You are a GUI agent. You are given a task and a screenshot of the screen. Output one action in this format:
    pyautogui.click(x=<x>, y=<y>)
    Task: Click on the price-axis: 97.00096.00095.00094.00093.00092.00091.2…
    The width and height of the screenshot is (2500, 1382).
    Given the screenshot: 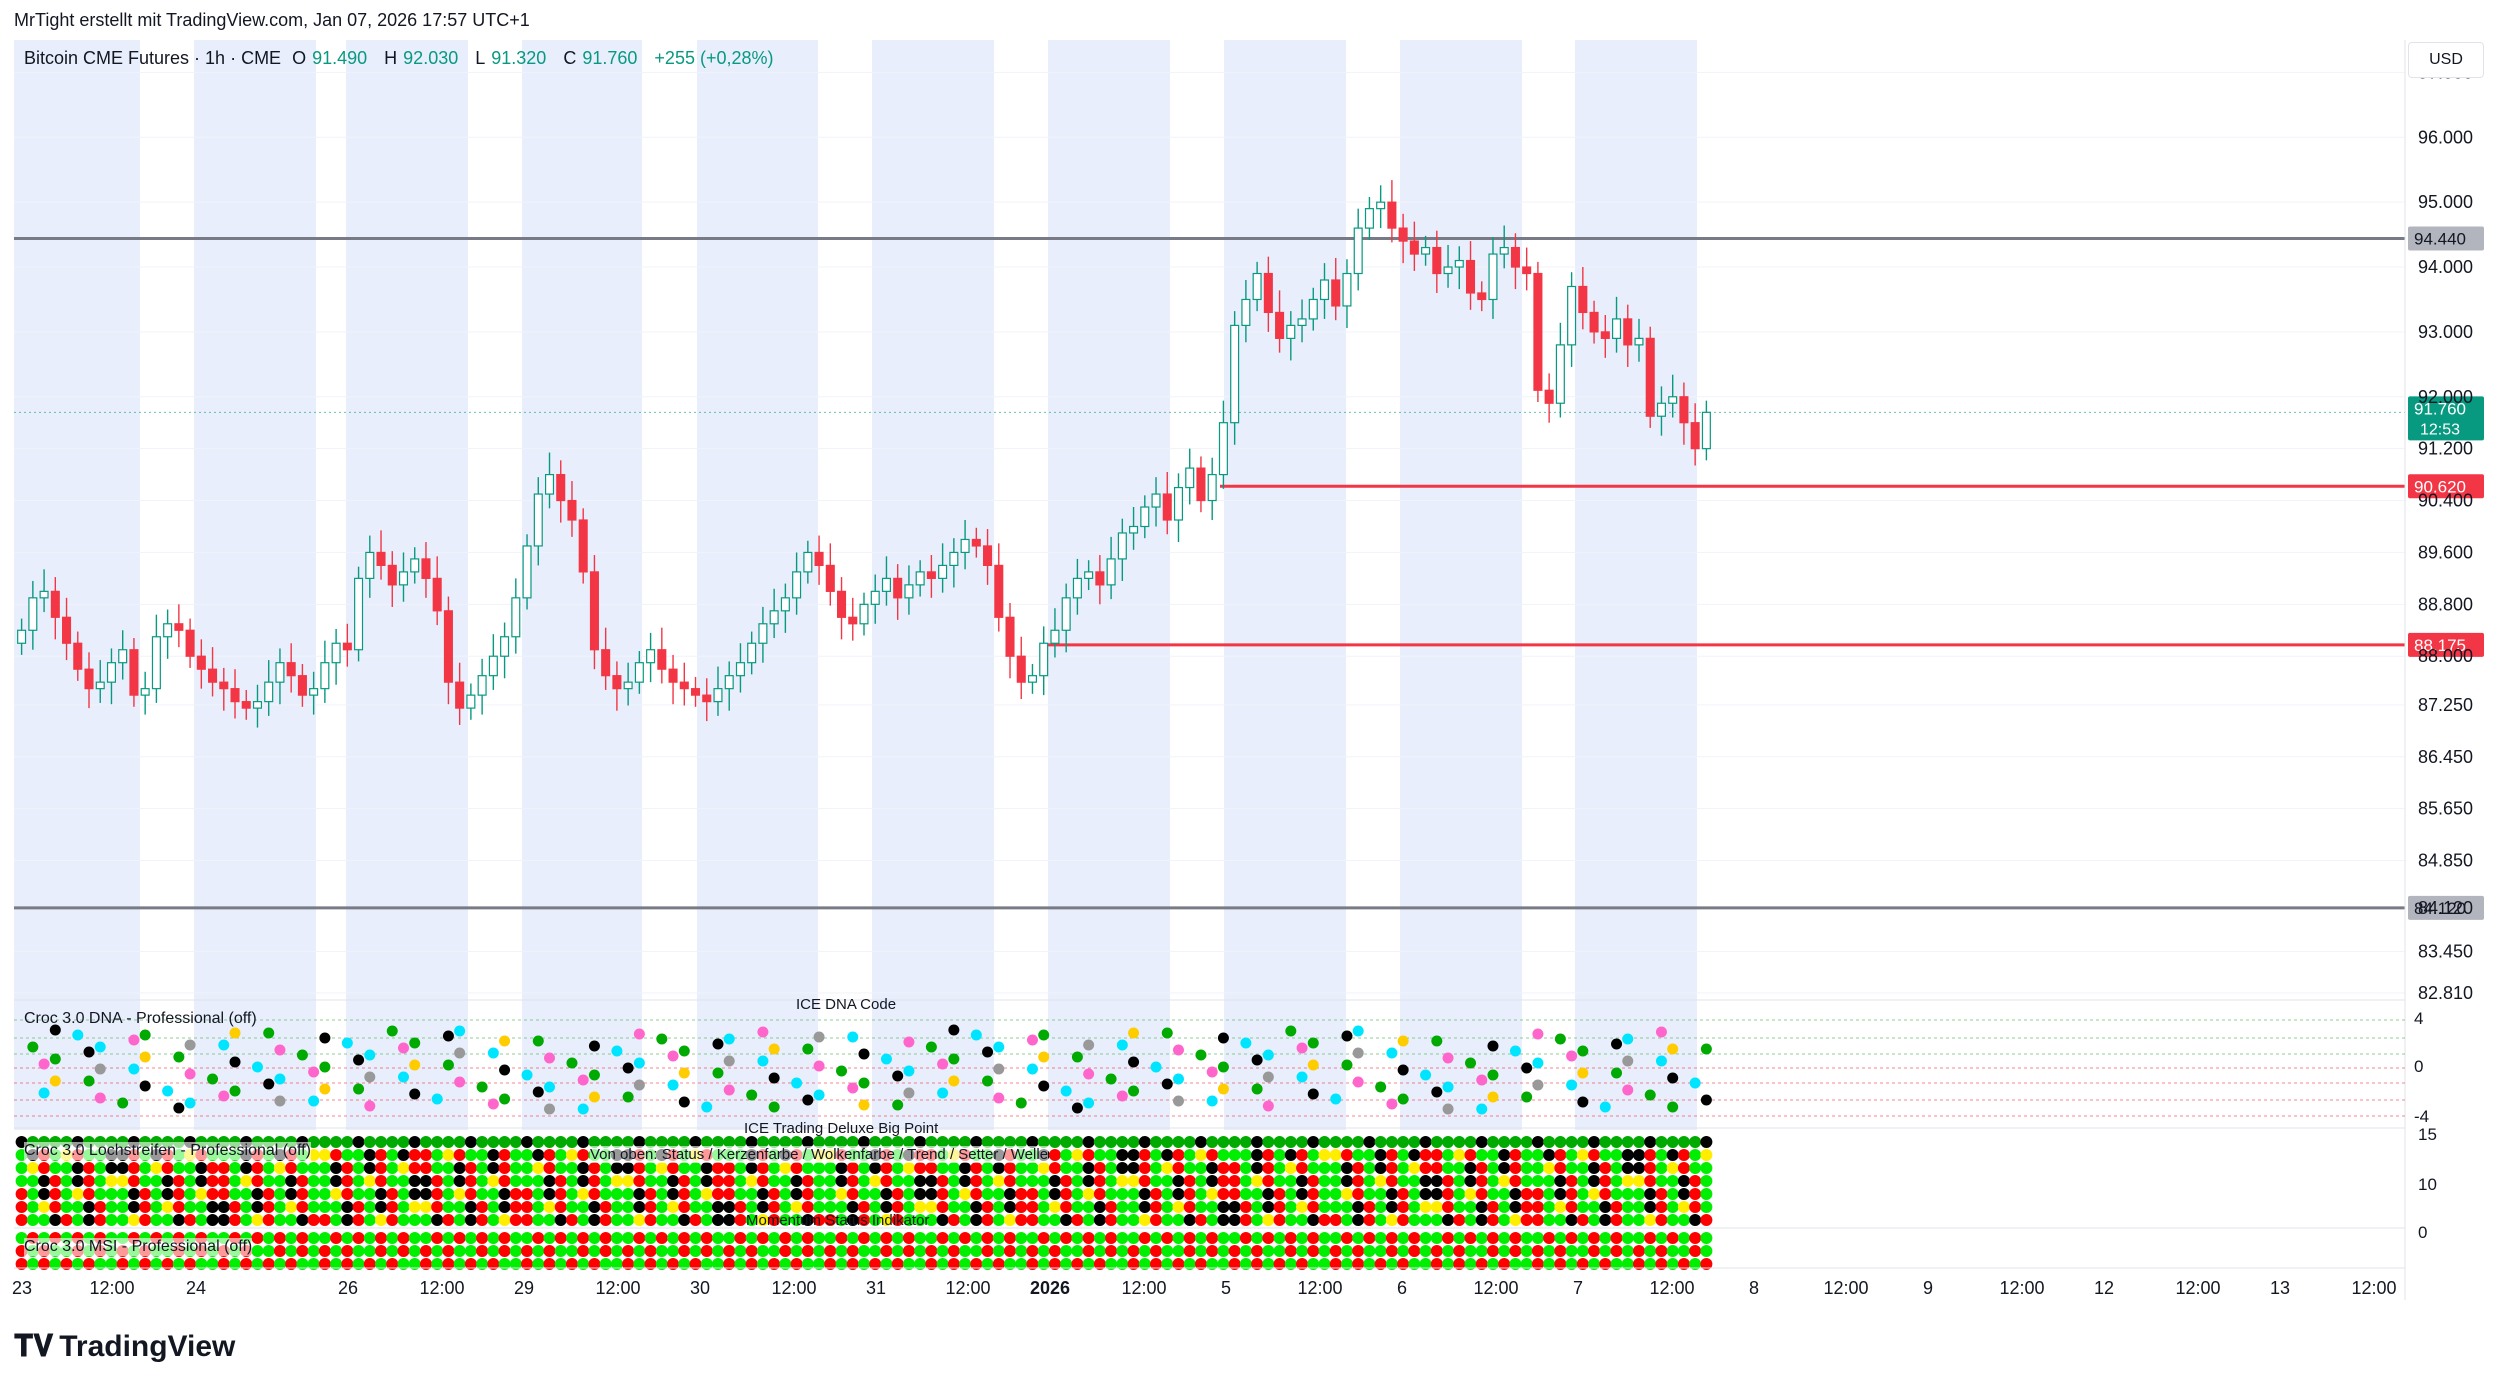 What is the action you would take?
    pyautogui.click(x=2438, y=670)
    